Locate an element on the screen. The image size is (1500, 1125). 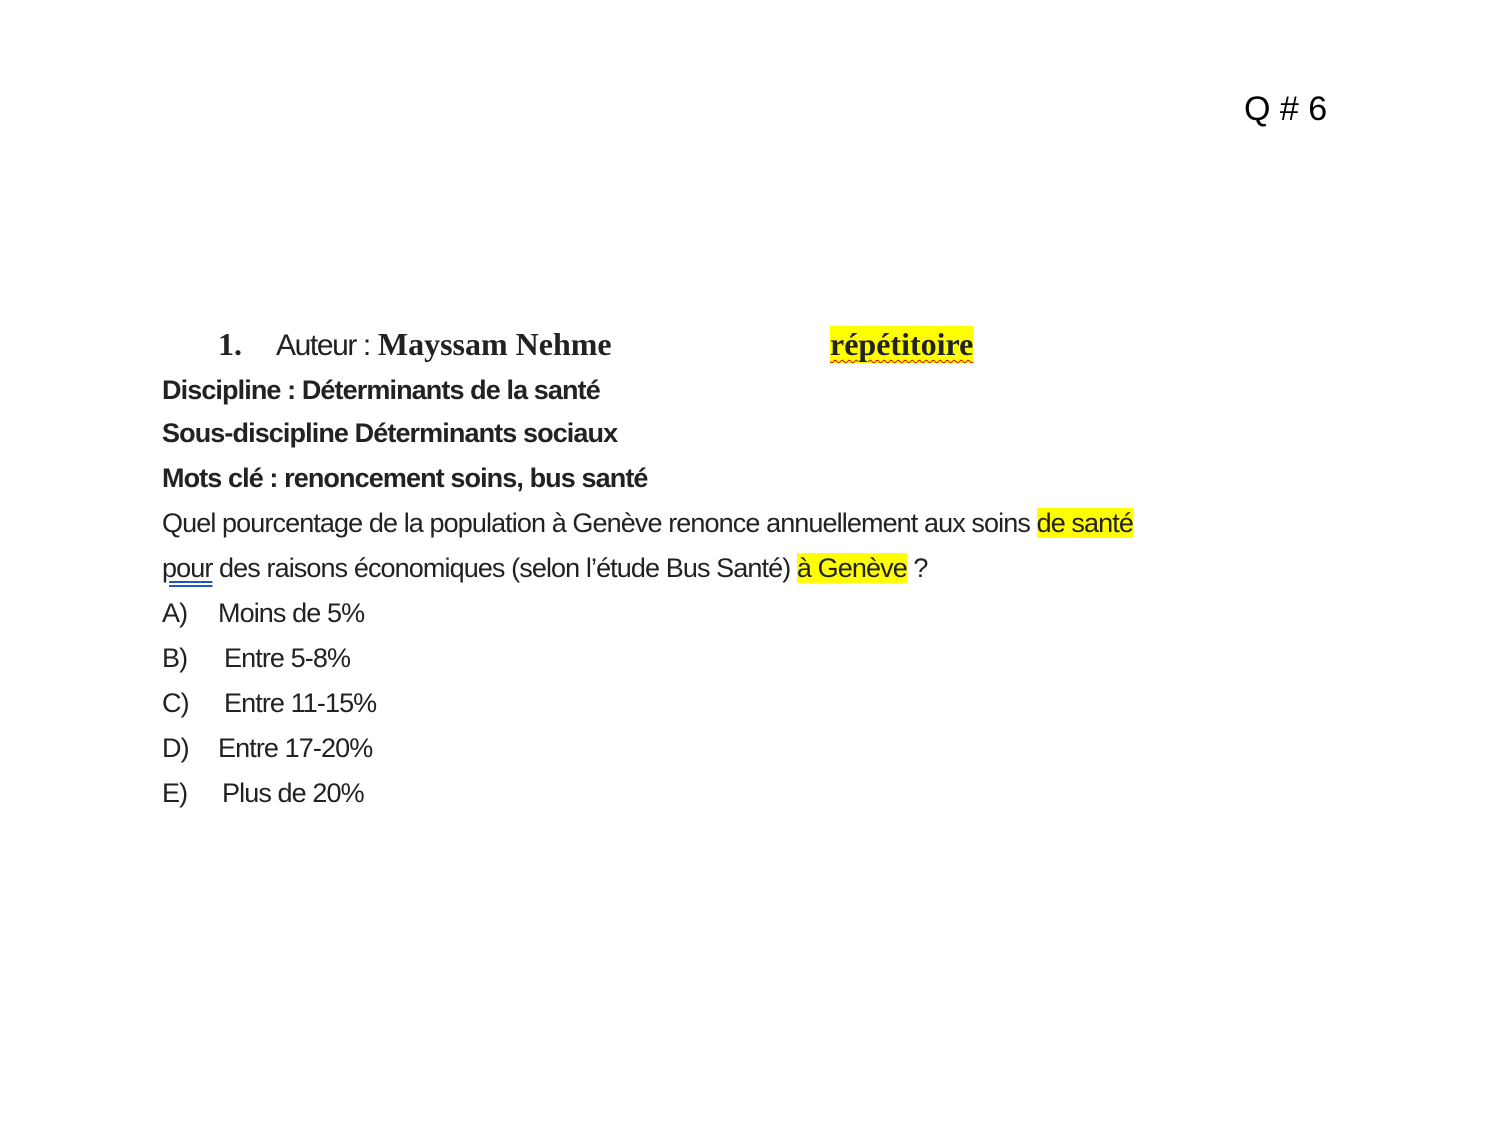
option-b: B) Entre 5-8% is located at coordinates (256, 658).